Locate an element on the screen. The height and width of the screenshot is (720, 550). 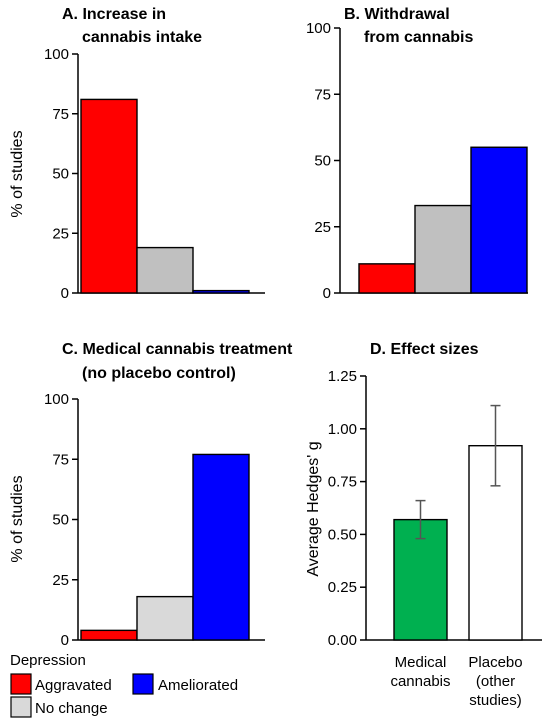
panel-a-bar-ameliorated is located at coordinates (221, 291).